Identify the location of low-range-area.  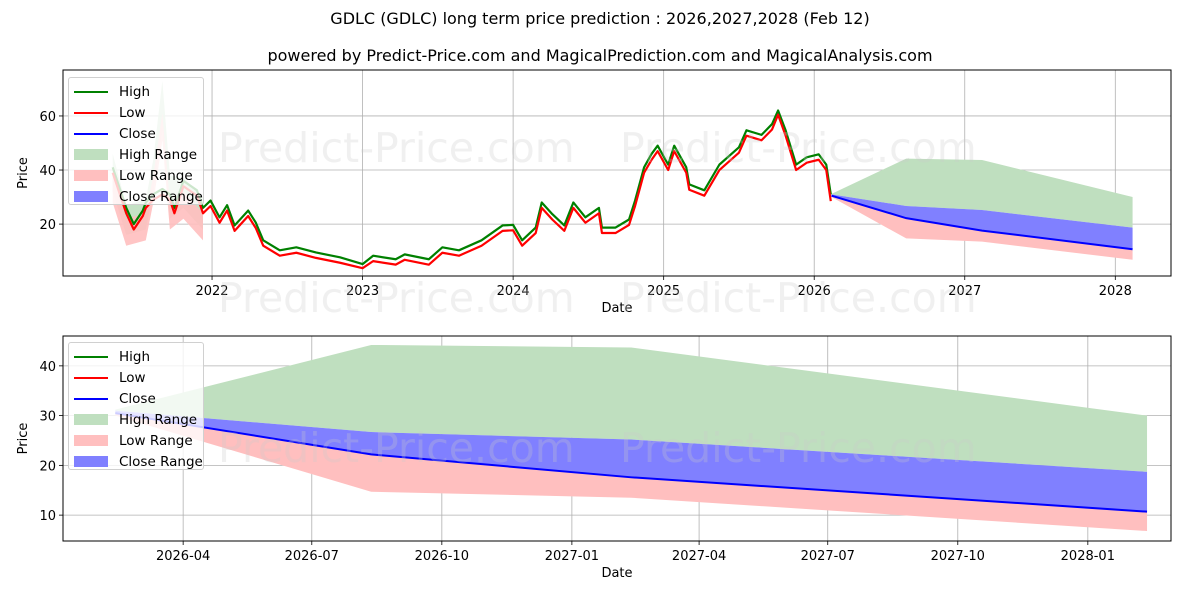
(982, 227).